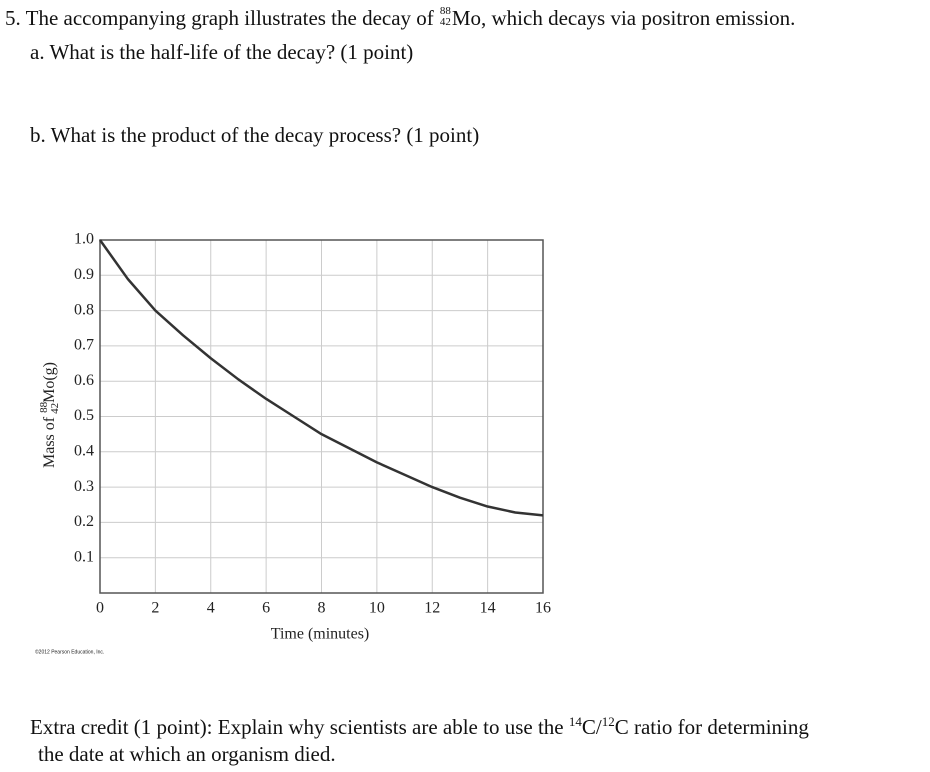 The image size is (930, 772). What do you see at coordinates (488, 608) in the screenshot?
I see `x-tick-label: 14` at bounding box center [488, 608].